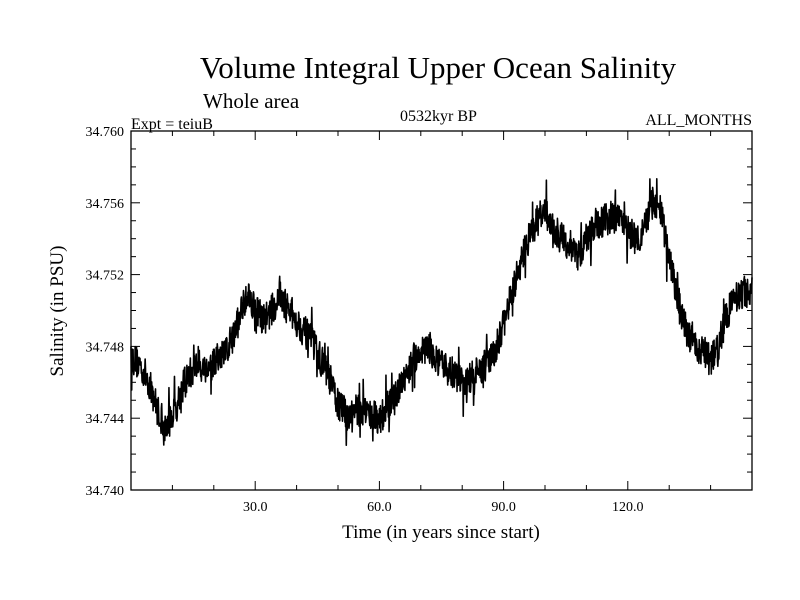 The width and height of the screenshot is (800, 600). What do you see at coordinates (172, 124) in the screenshot?
I see `experiment-label: Expt = teiuB` at bounding box center [172, 124].